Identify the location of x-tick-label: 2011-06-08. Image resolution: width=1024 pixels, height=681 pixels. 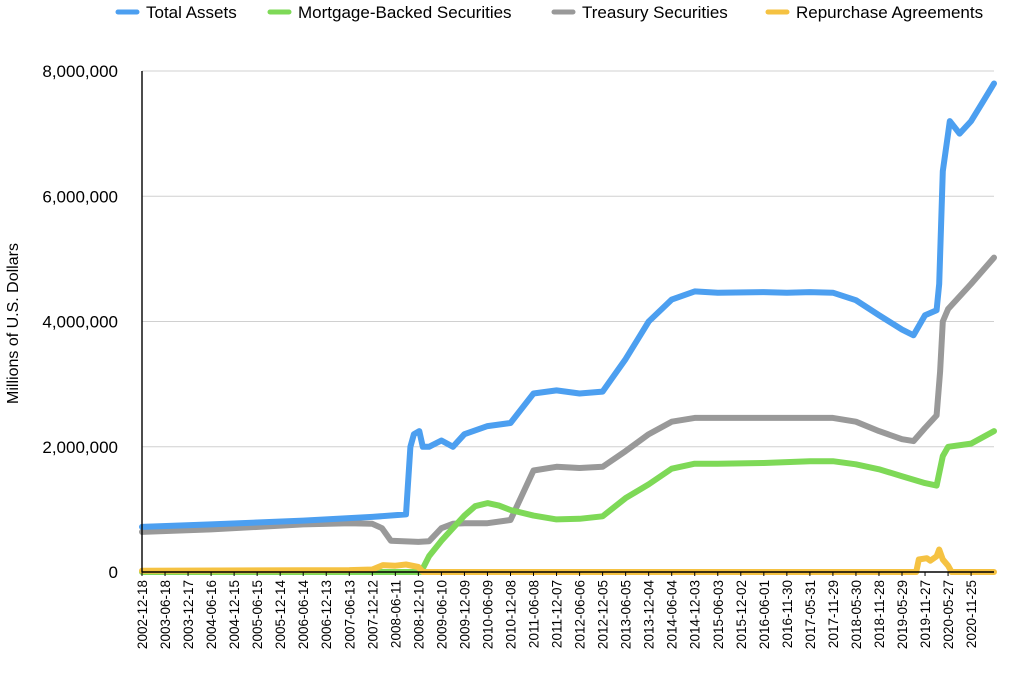
(534, 614).